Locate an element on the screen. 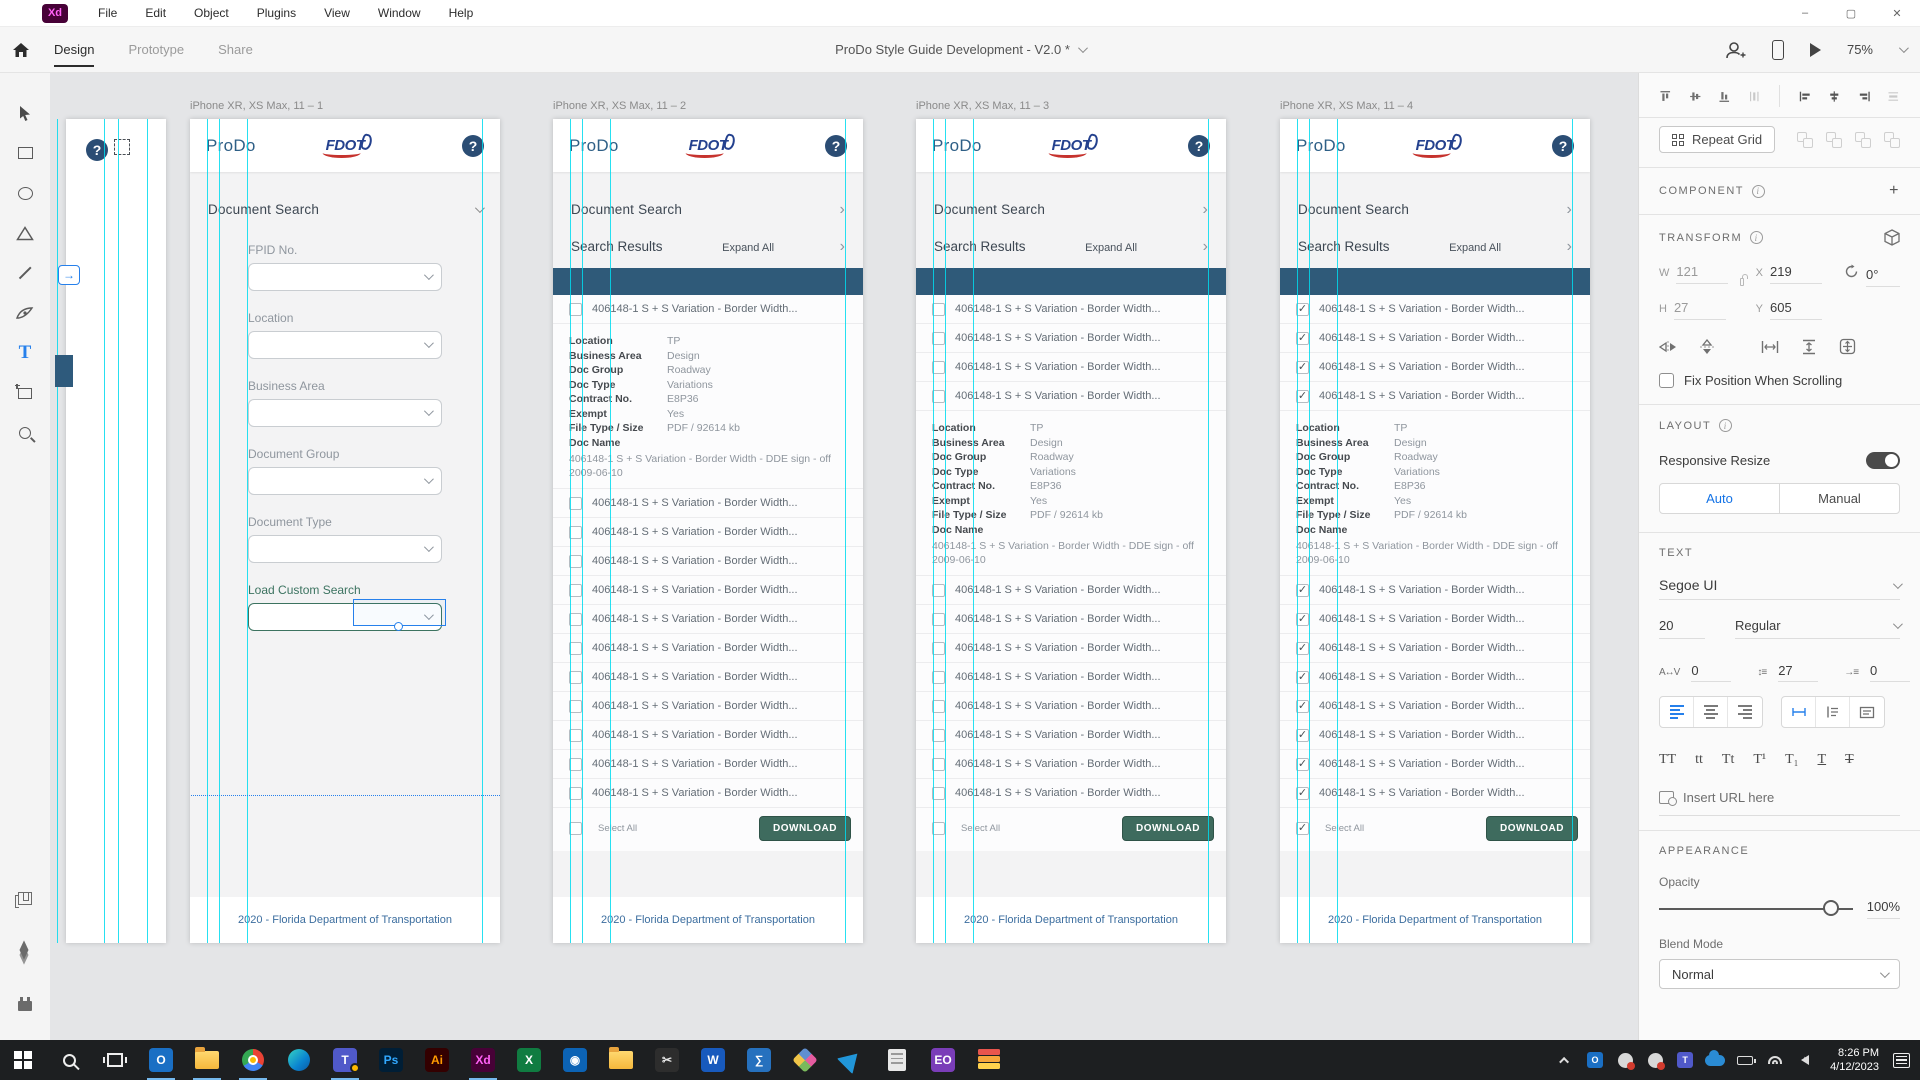  taskbar-app-file-explorer is located at coordinates (207, 1060).